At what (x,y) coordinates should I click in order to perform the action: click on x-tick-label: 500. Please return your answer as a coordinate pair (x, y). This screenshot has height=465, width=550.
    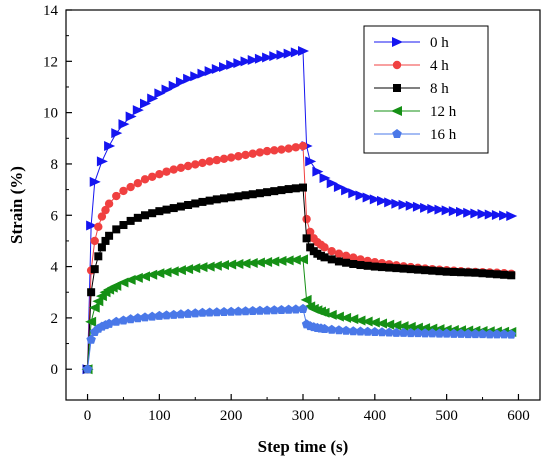
    Looking at the image, I should click on (446, 416).